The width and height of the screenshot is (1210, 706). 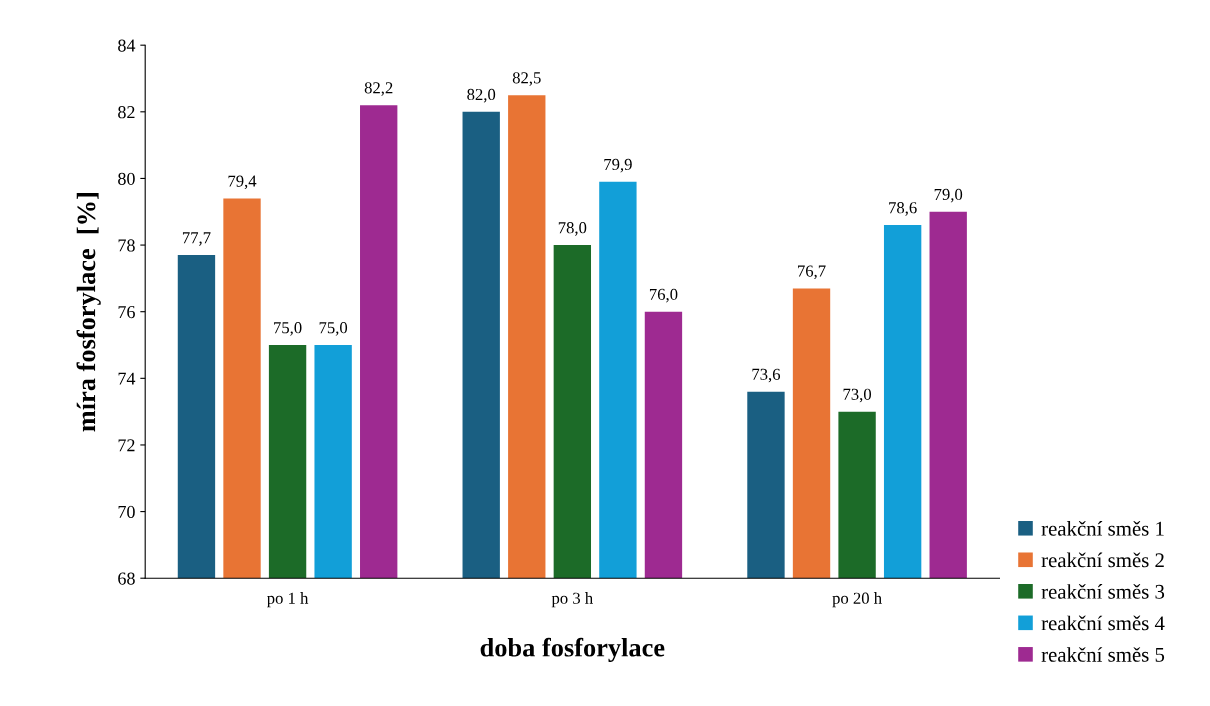 I want to click on y-tick-label: 74, so click(x=127, y=378).